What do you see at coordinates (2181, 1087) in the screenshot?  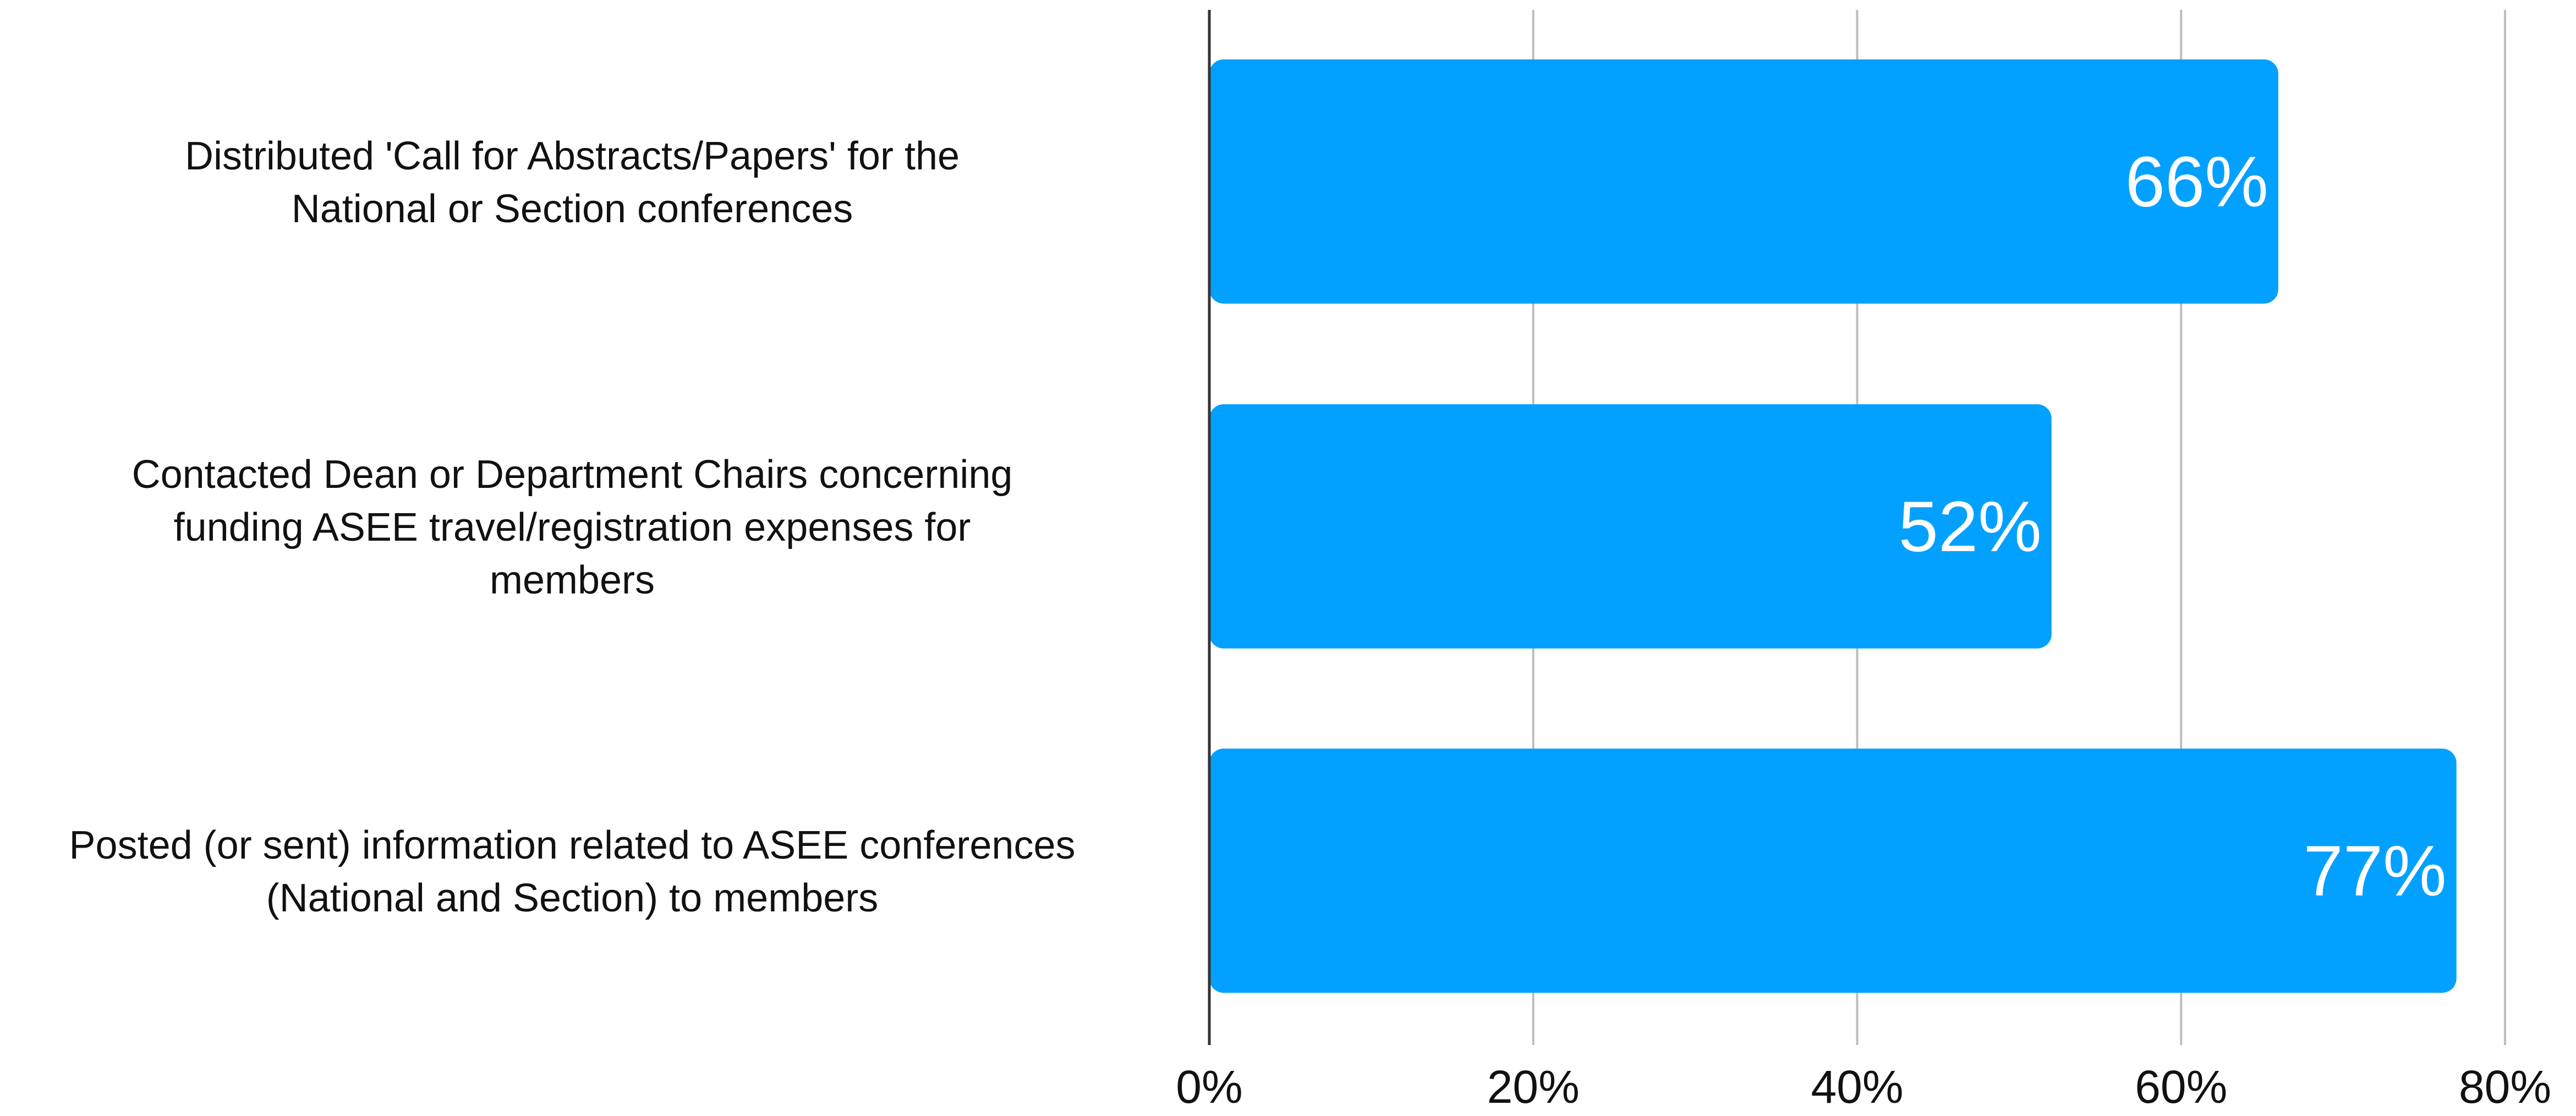 I see `tick-label-3: 60%` at bounding box center [2181, 1087].